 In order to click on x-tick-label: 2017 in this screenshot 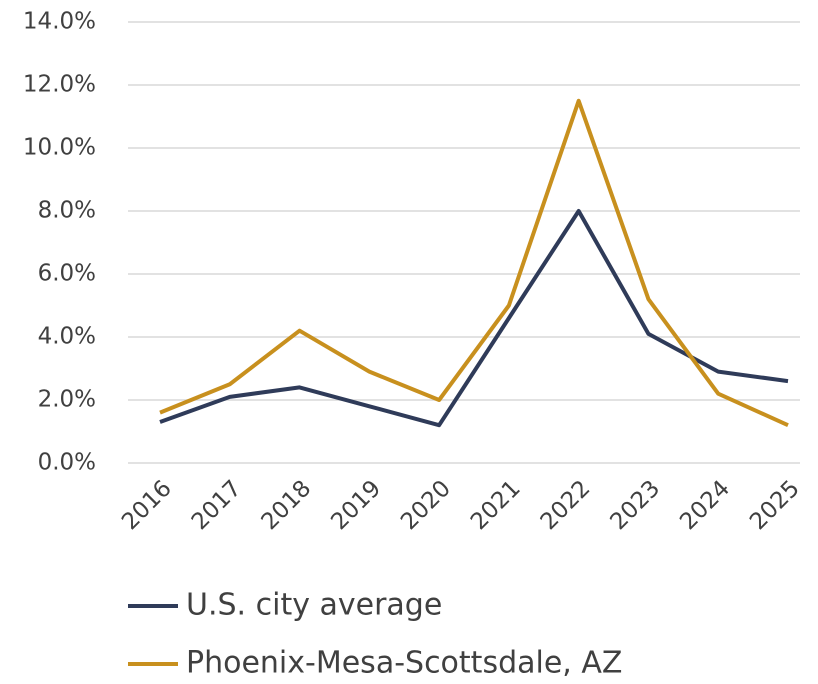, I will do `click(217, 505)`.